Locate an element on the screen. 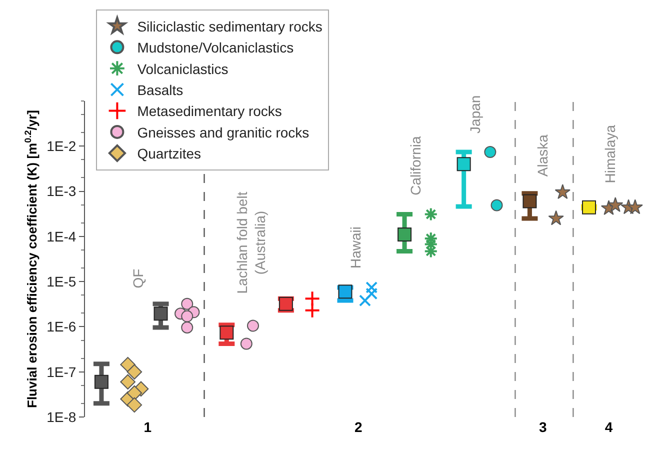  legend-label: Mudstone/Volcaniclastics is located at coordinates (215, 48).